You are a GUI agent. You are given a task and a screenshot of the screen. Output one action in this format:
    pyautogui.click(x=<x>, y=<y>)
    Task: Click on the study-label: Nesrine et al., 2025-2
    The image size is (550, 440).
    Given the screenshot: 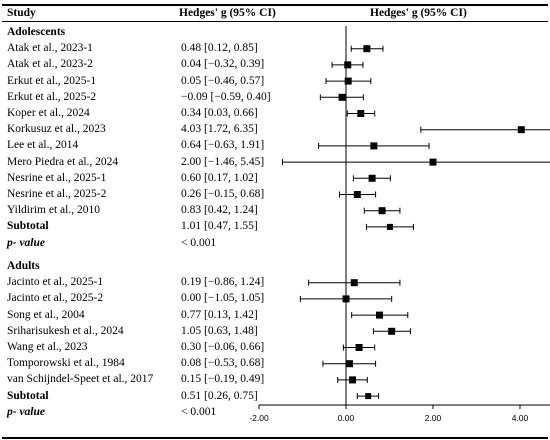 What is the action you would take?
    pyautogui.click(x=57, y=194)
    